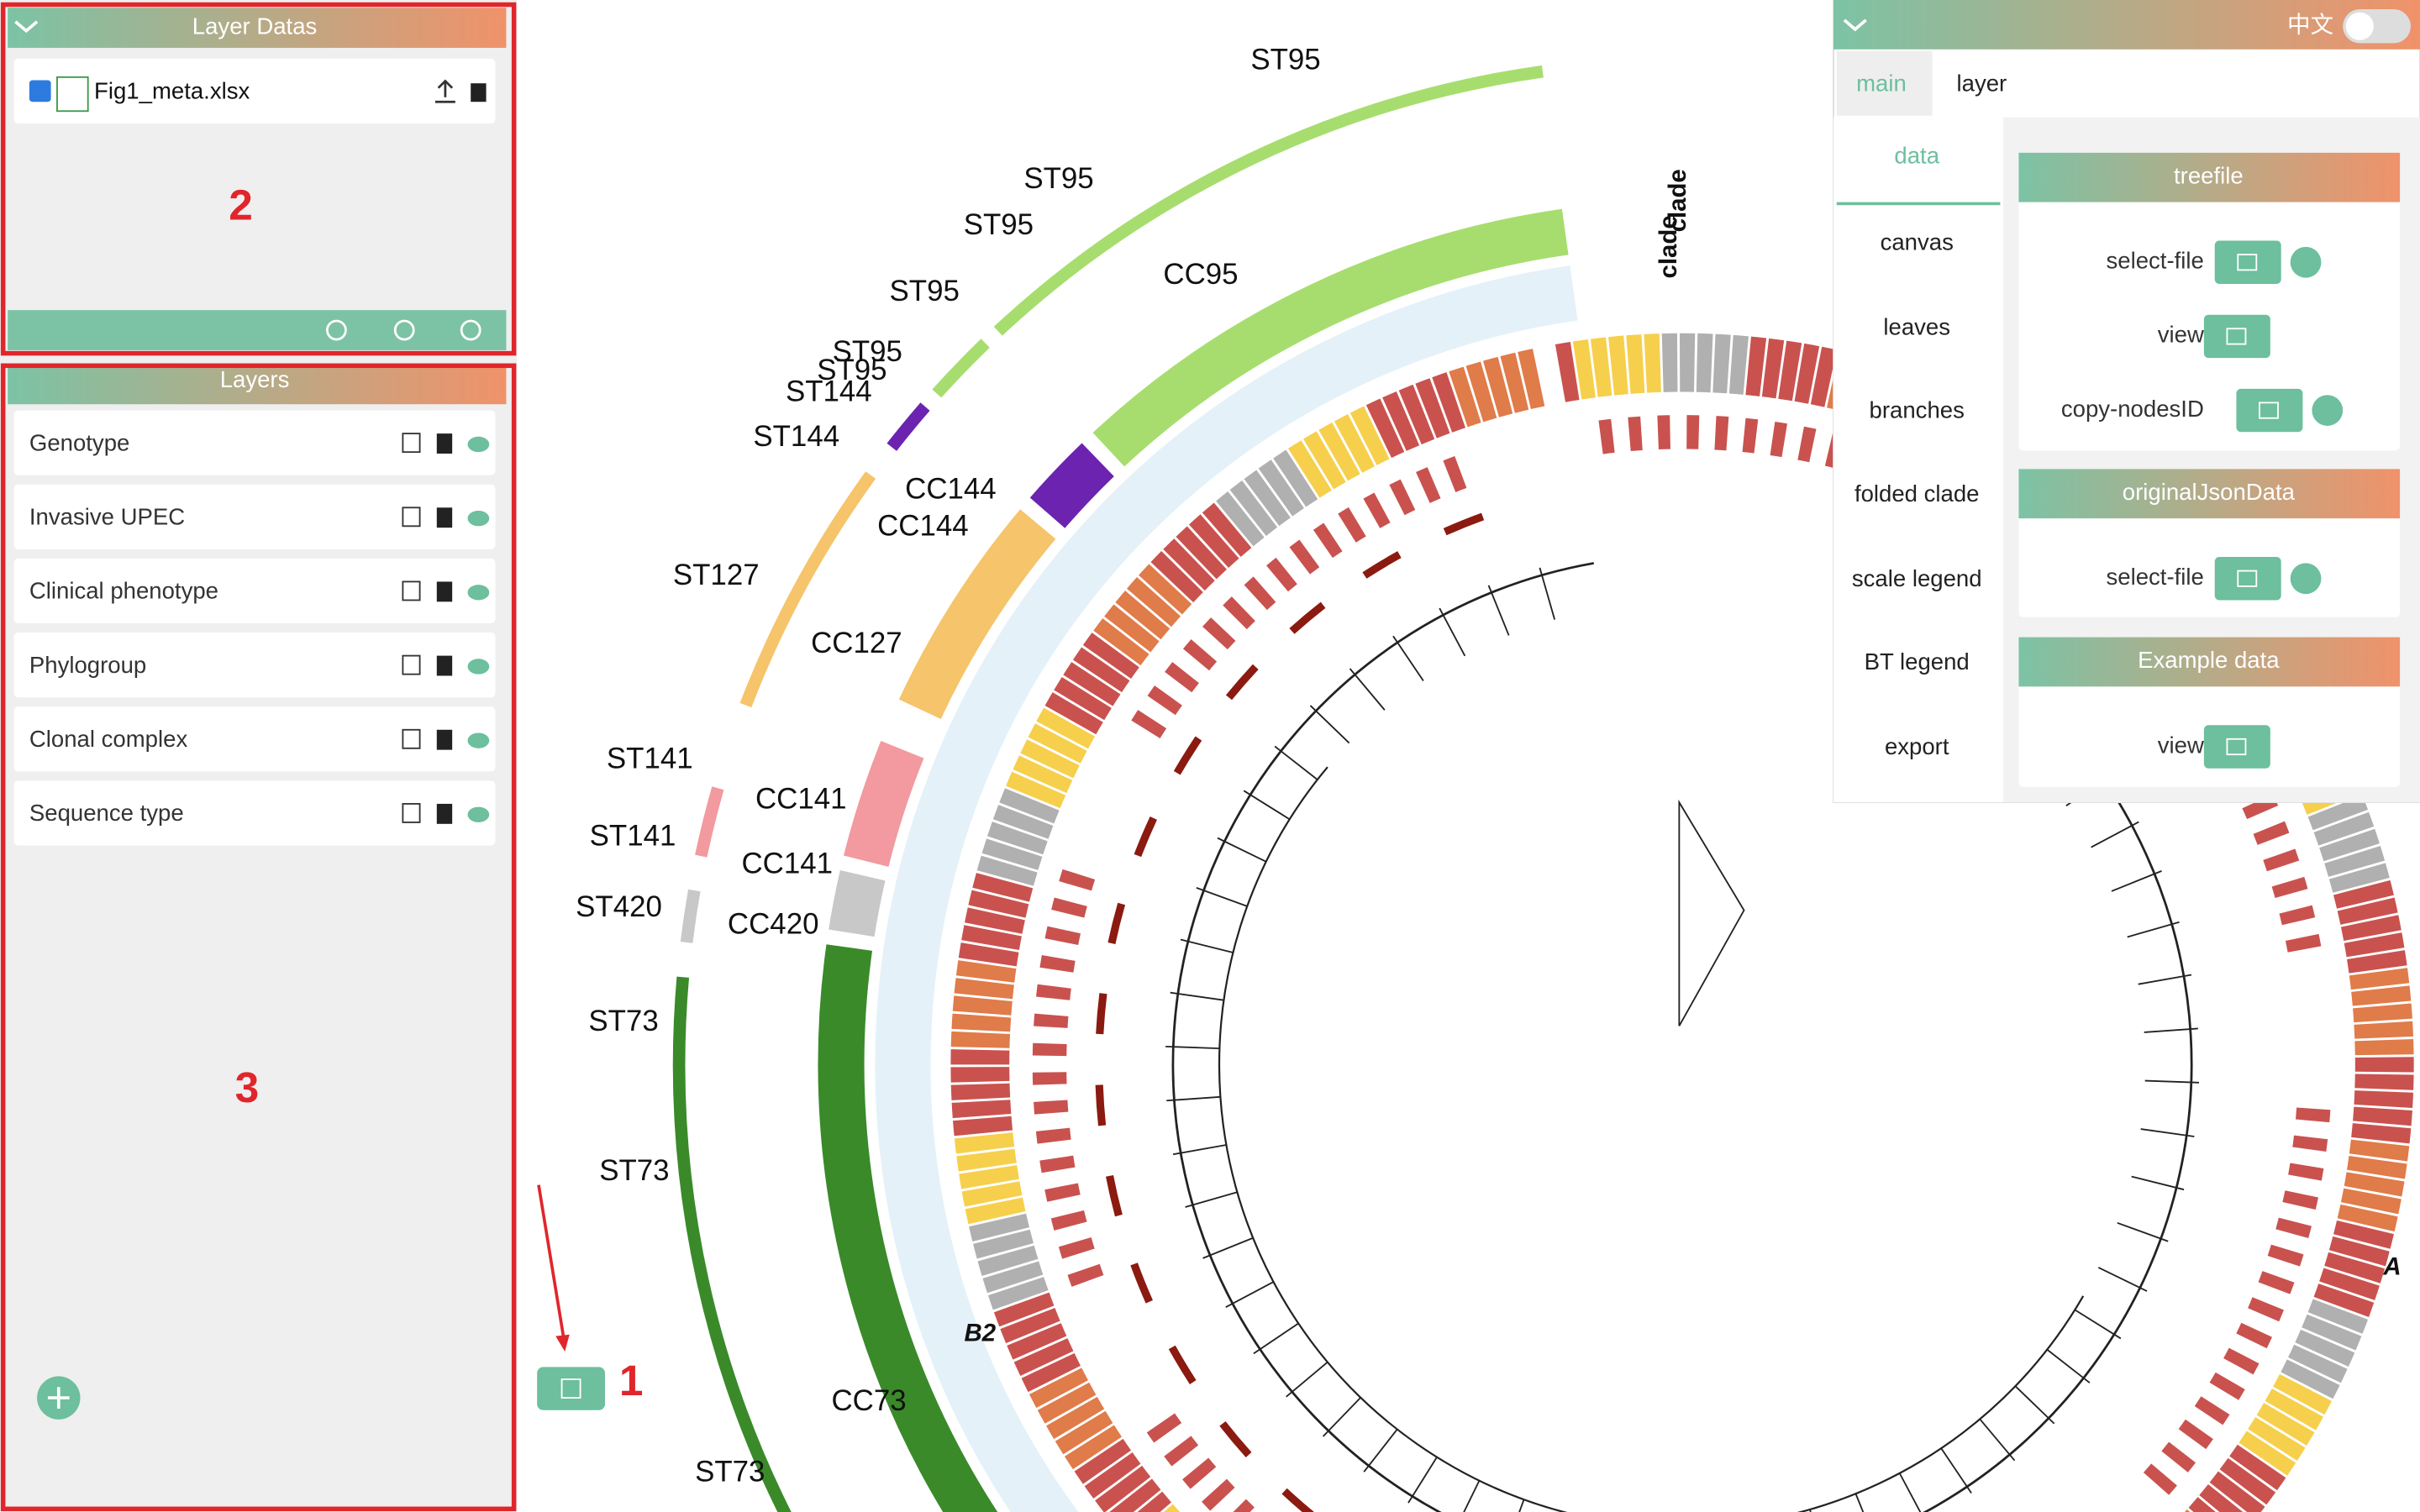  Describe the element at coordinates (773, 923) in the screenshot. I see `tree-label: CC420` at that location.